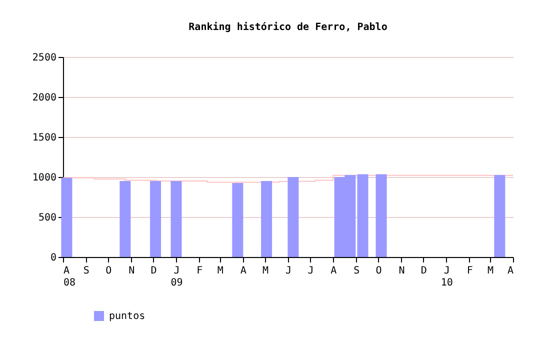 The width and height of the screenshot is (540, 340). Describe the element at coordinates (176, 277) in the screenshot. I see `x-tick-label: J 09` at that location.